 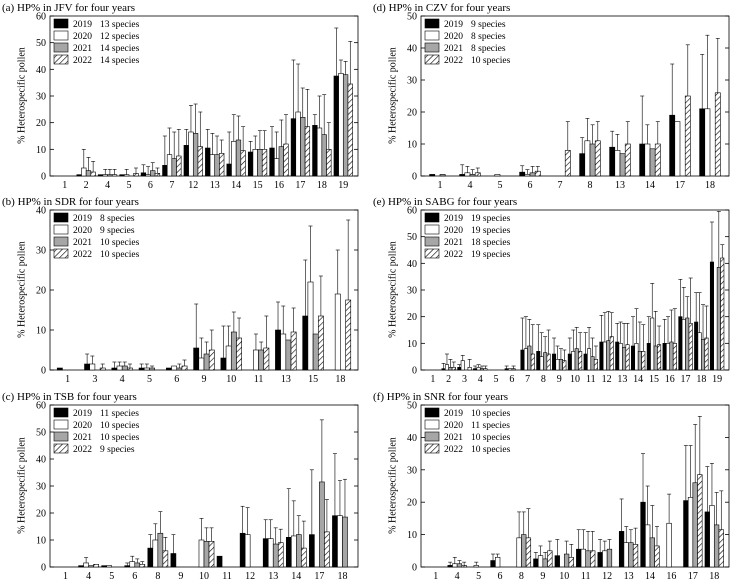 I want to click on legend-species: 9 species, so click(x=117, y=450).